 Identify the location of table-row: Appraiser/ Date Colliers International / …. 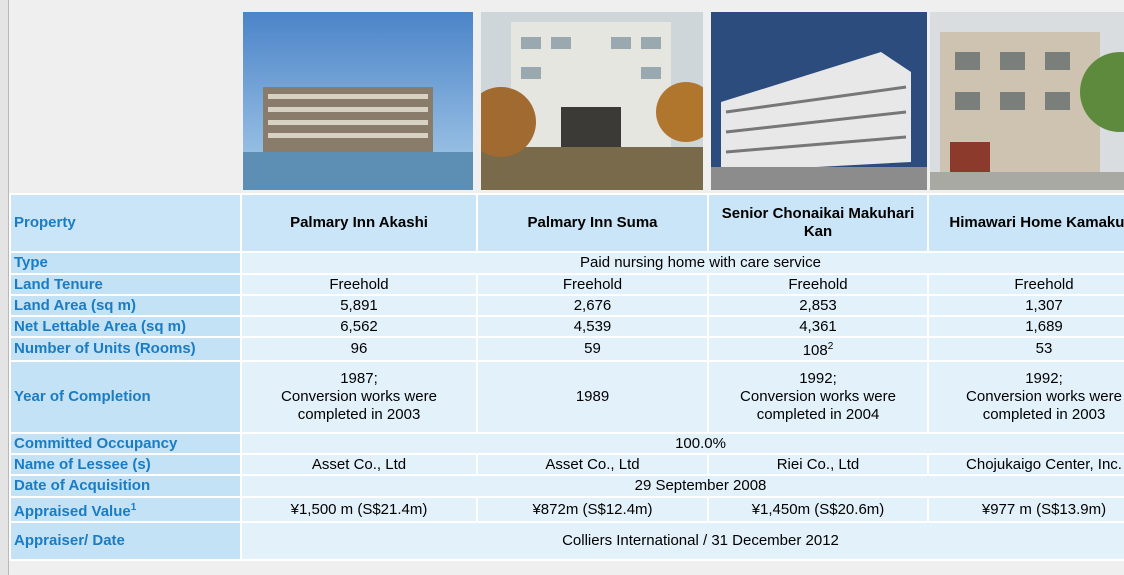
(566, 541).